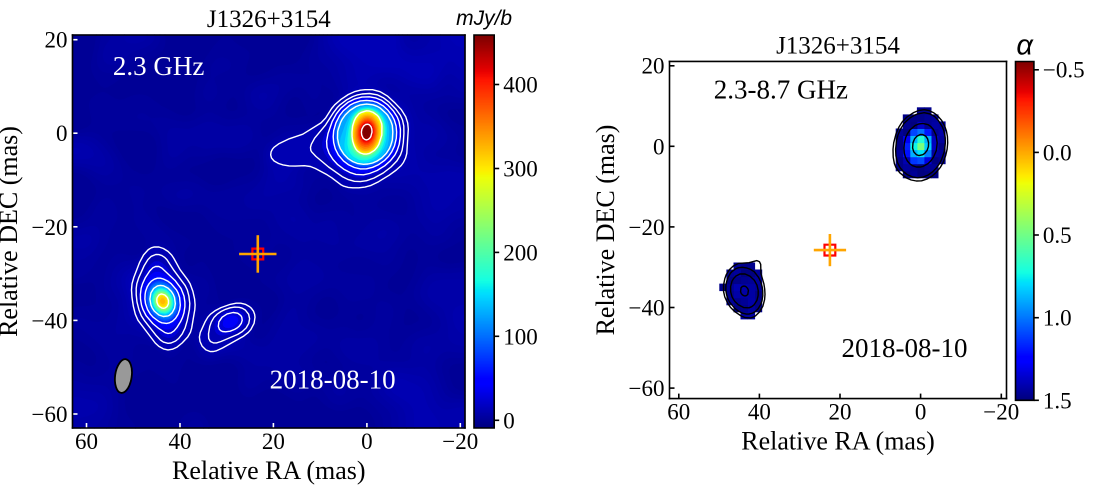 This screenshot has height=496, width=1096. What do you see at coordinates (520, 336) in the screenshot?
I see `svg-text: 100` at bounding box center [520, 336].